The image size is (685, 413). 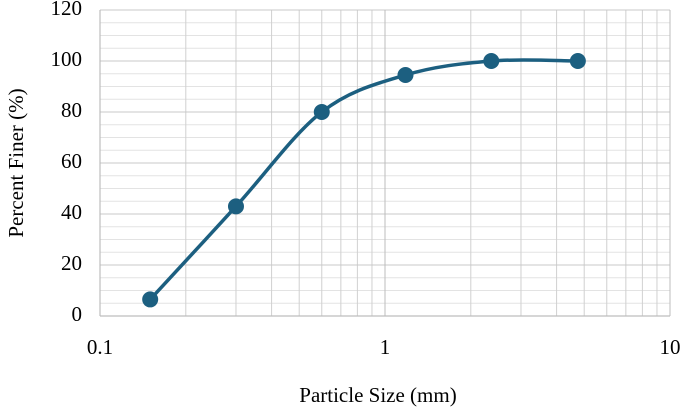 I want to click on x-tick-label: 10, so click(x=670, y=347).